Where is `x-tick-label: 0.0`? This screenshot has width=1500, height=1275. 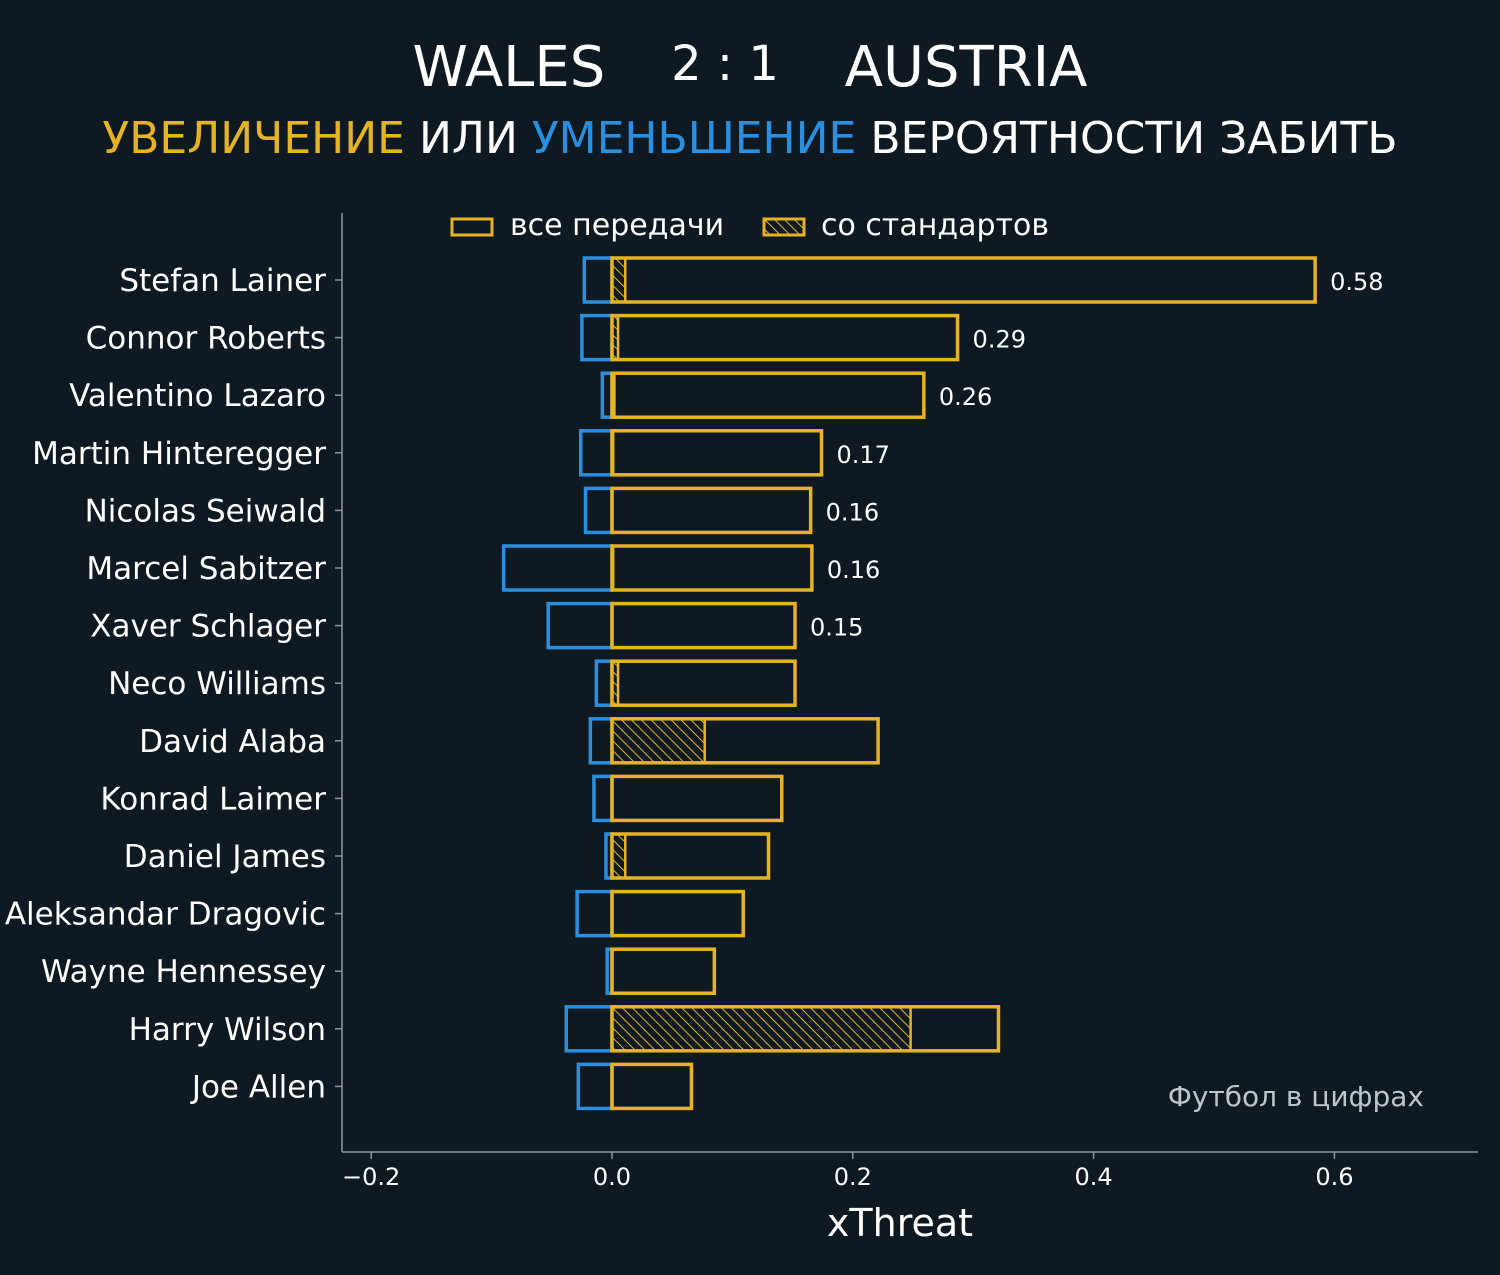 x-tick-label: 0.0 is located at coordinates (612, 1177).